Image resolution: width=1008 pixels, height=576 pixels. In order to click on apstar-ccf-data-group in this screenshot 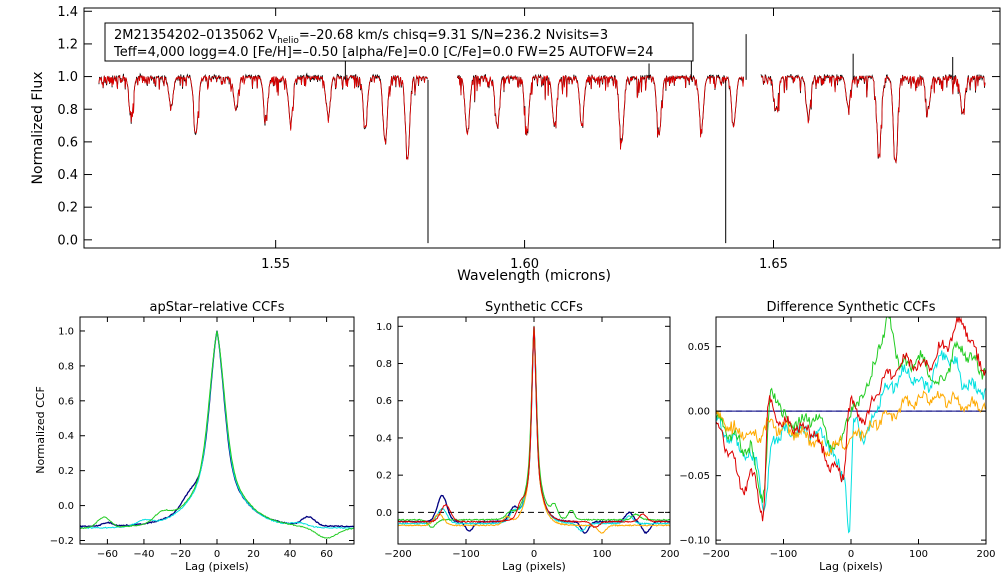, I will do `click(217, 434)`.